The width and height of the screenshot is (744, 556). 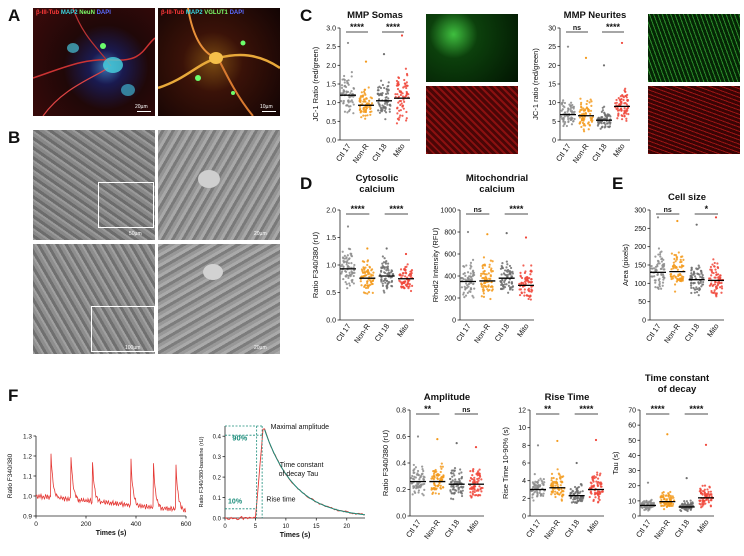 What do you see at coordinates (552, 66) in the screenshot?
I see `y-tick-label: 20` at bounding box center [552, 66].